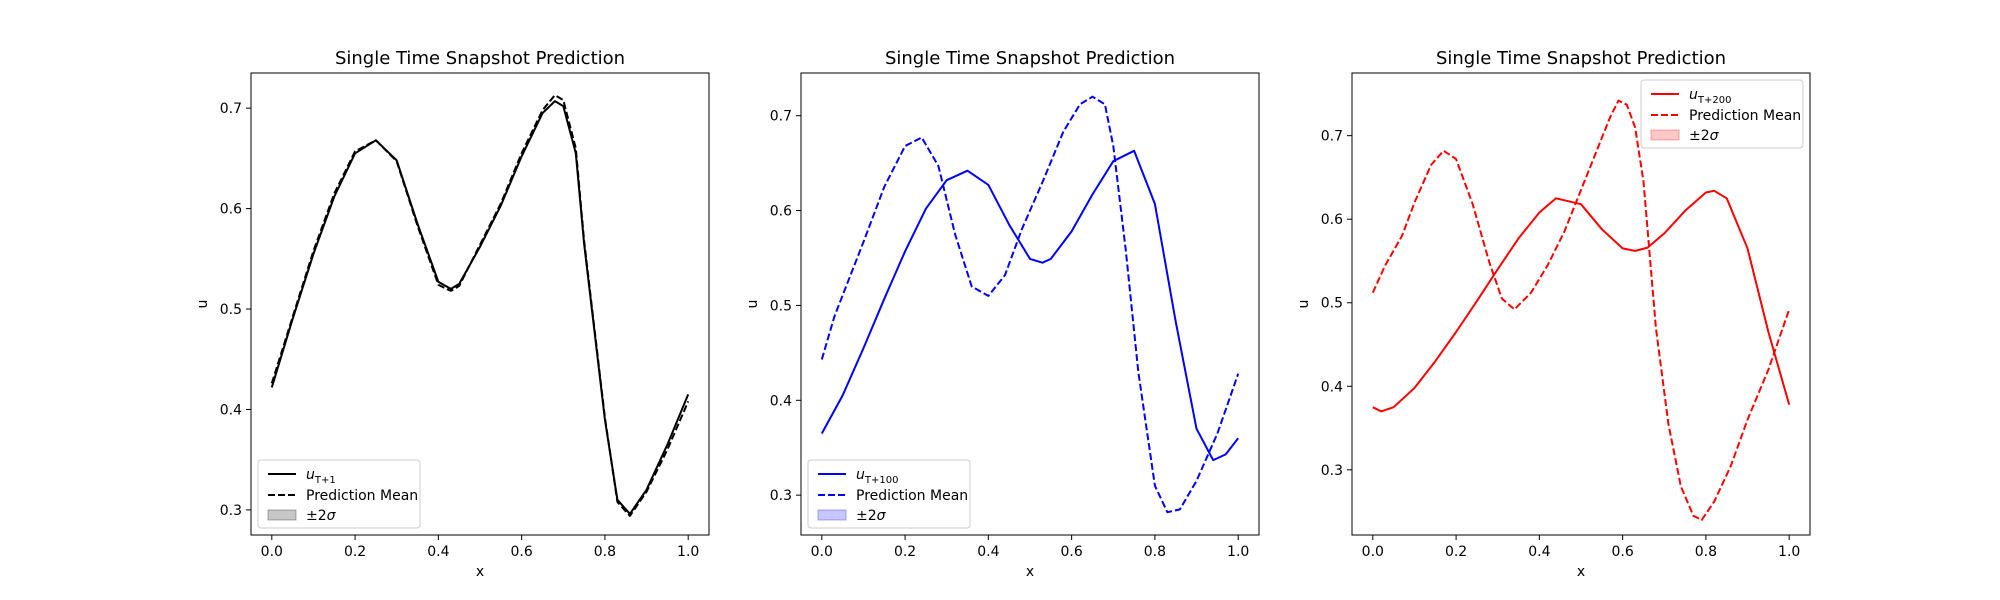 Image resolution: width=2000 pixels, height=600 pixels. I want to click on legend: uT+100 Prediction Mean ±2σ, so click(889, 494).